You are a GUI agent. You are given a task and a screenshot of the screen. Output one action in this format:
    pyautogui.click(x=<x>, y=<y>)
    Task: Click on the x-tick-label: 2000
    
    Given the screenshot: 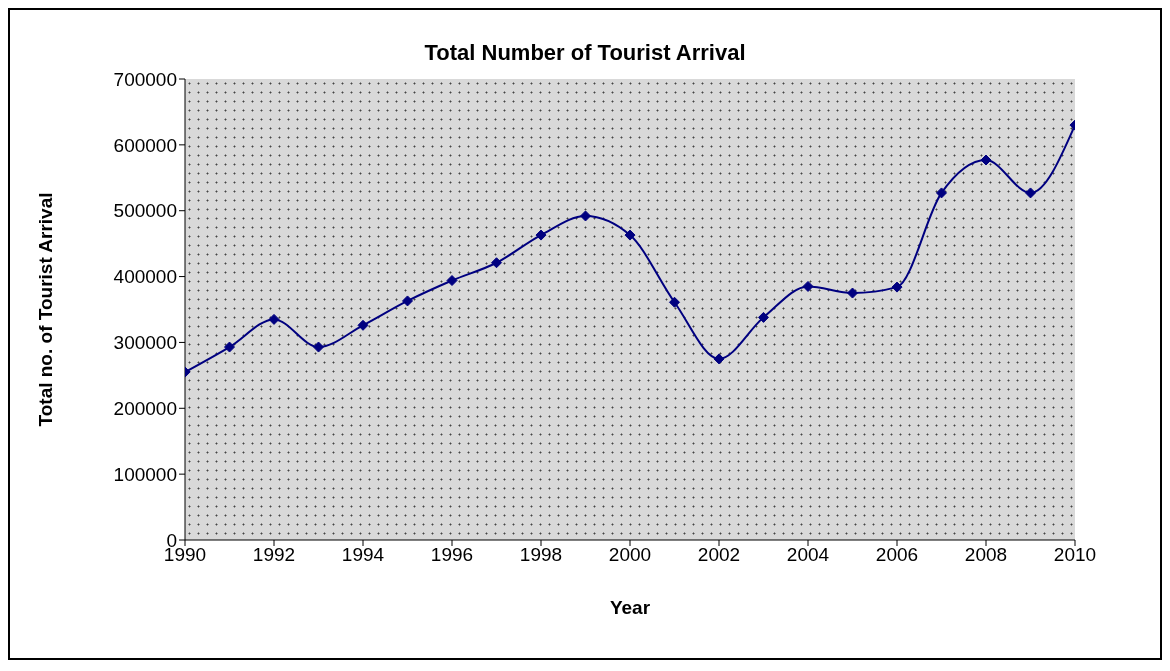 What is the action you would take?
    pyautogui.click(x=630, y=555)
    